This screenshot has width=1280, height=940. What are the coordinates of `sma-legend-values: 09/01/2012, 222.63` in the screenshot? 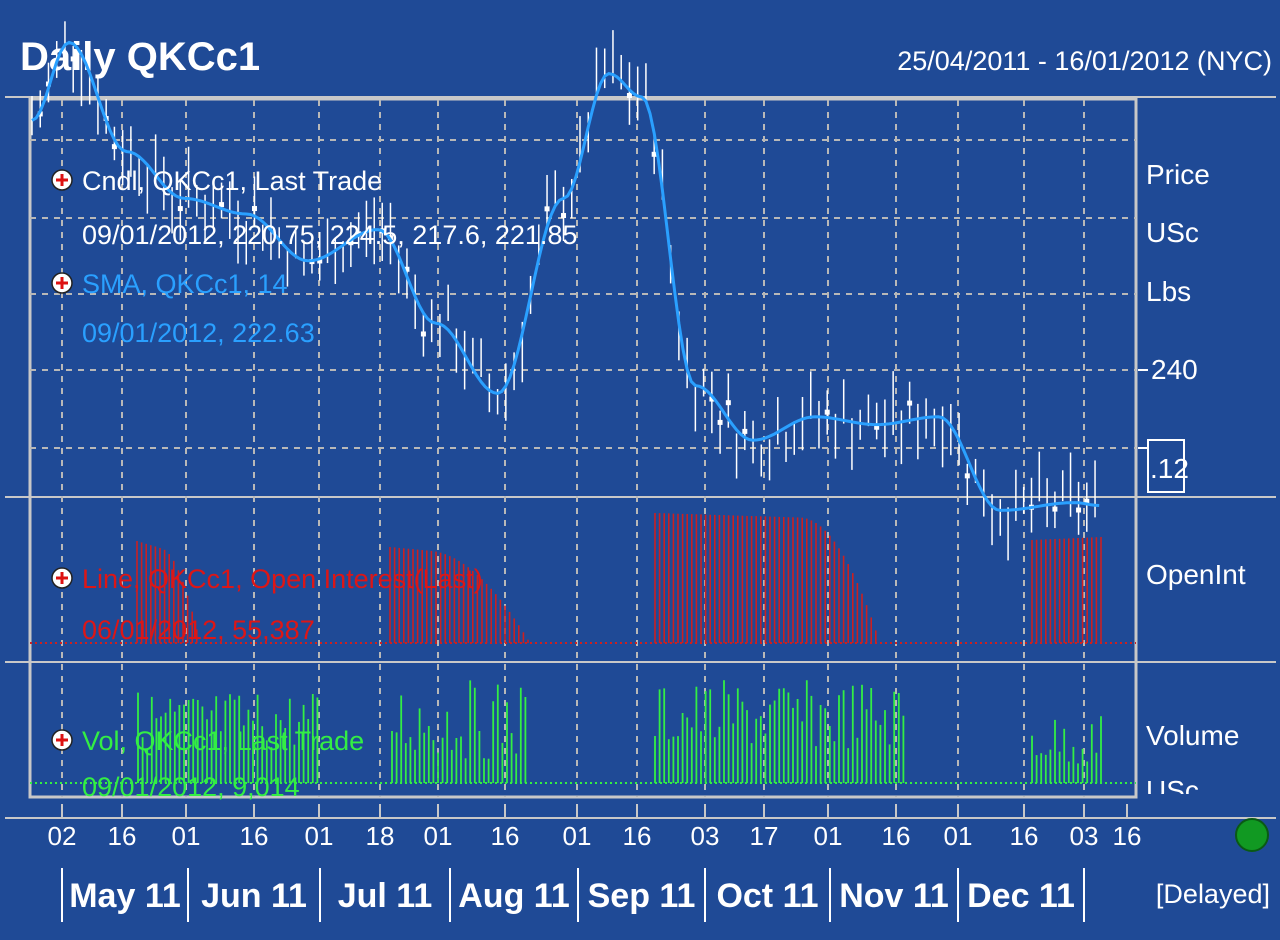 It's located at (198, 333).